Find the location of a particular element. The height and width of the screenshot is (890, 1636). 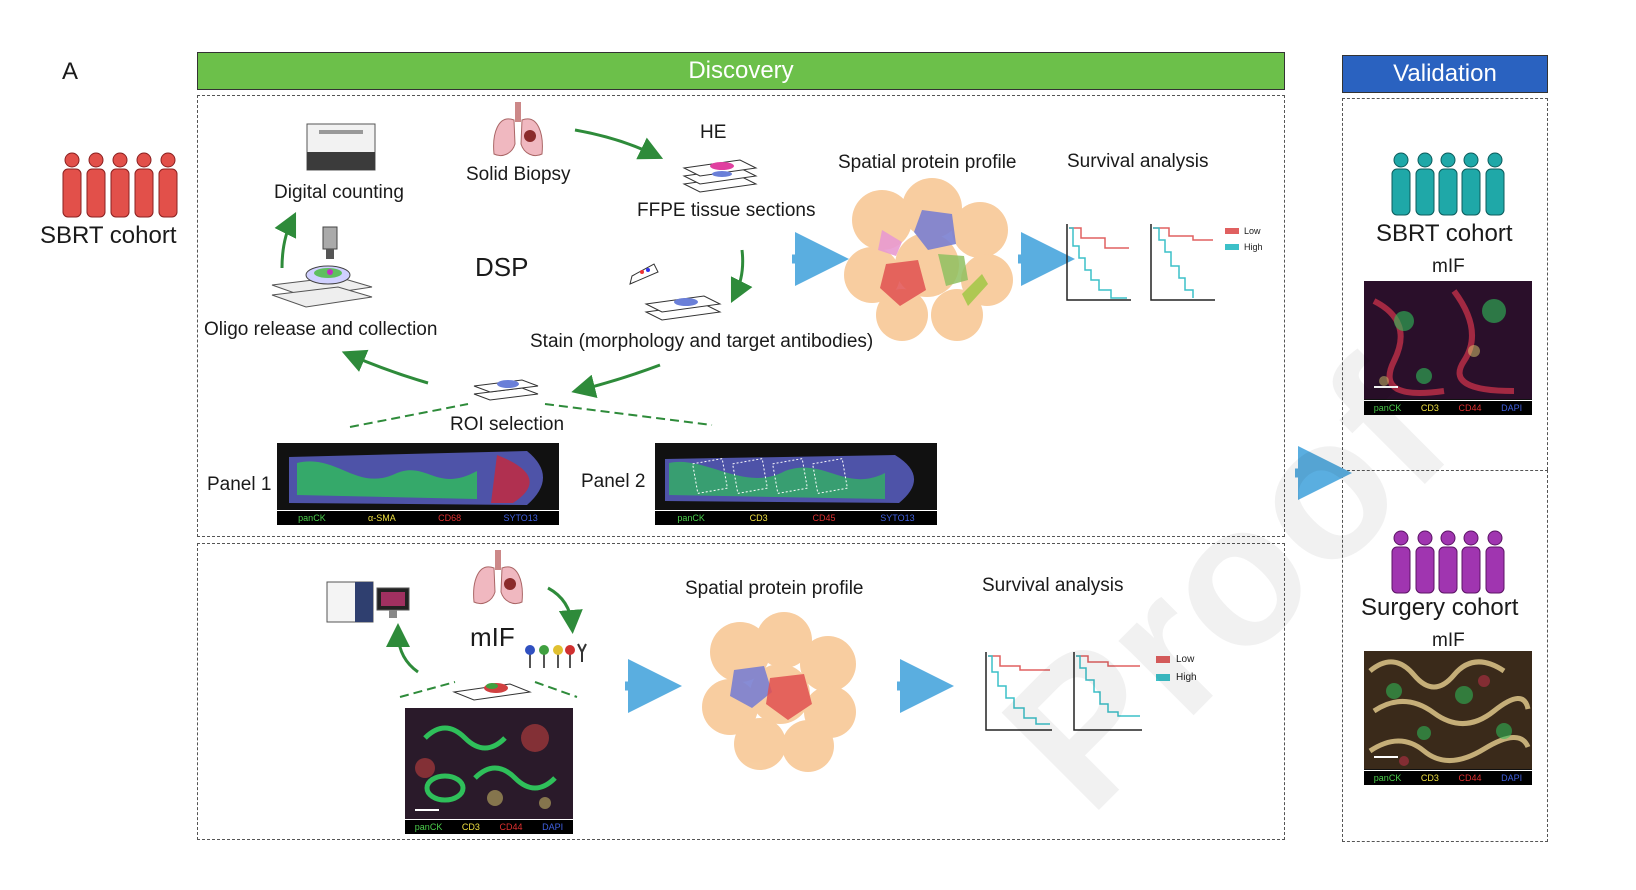

mif-marker-4: DAPI is located at coordinates (553, 827).